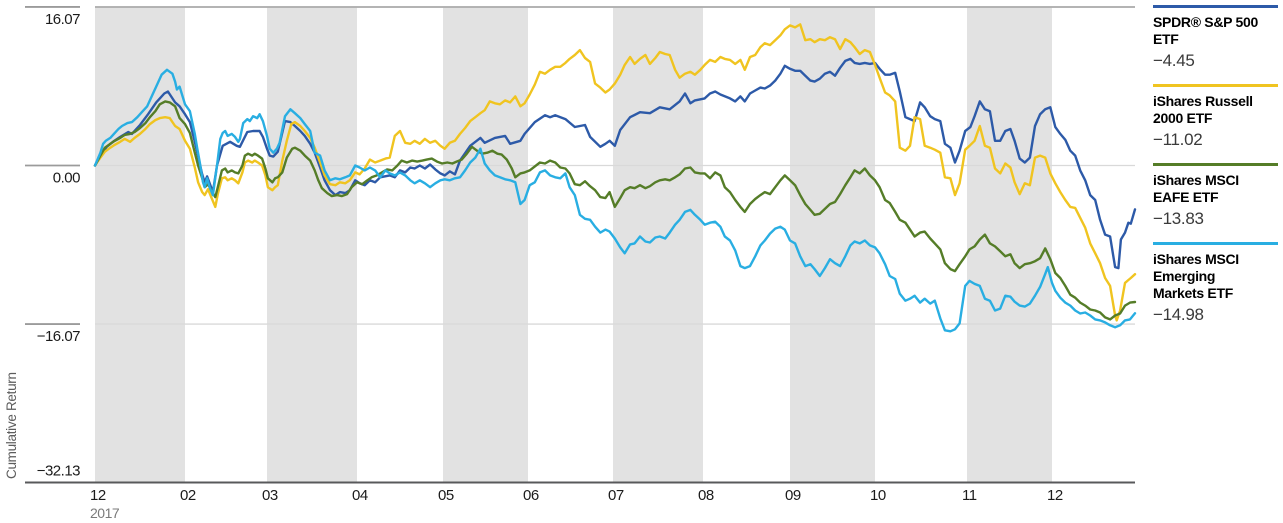  What do you see at coordinates (360, 495) in the screenshot?
I see `x-axis-label: 04` at bounding box center [360, 495].